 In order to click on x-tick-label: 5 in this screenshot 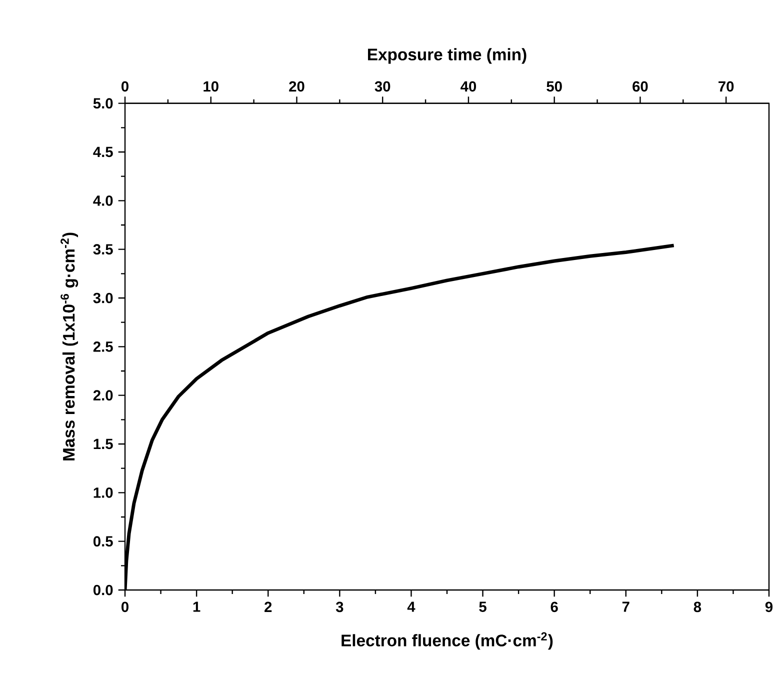, I will do `click(482, 607)`.